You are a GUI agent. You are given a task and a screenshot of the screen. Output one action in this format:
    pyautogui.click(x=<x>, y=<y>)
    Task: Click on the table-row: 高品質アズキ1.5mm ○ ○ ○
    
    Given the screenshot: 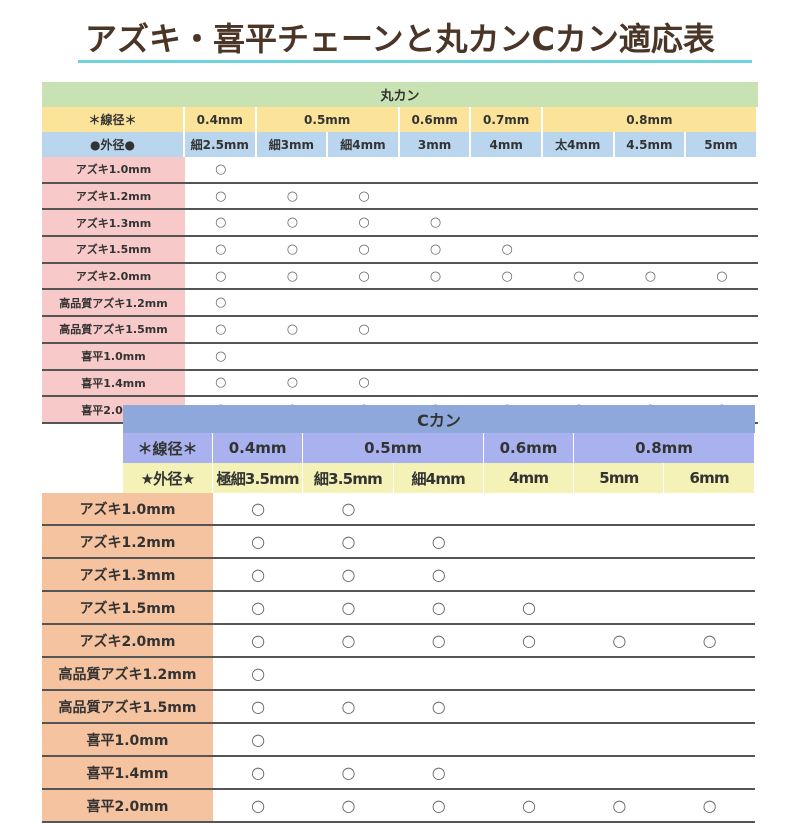 What is the action you would take?
    pyautogui.click(x=400, y=330)
    